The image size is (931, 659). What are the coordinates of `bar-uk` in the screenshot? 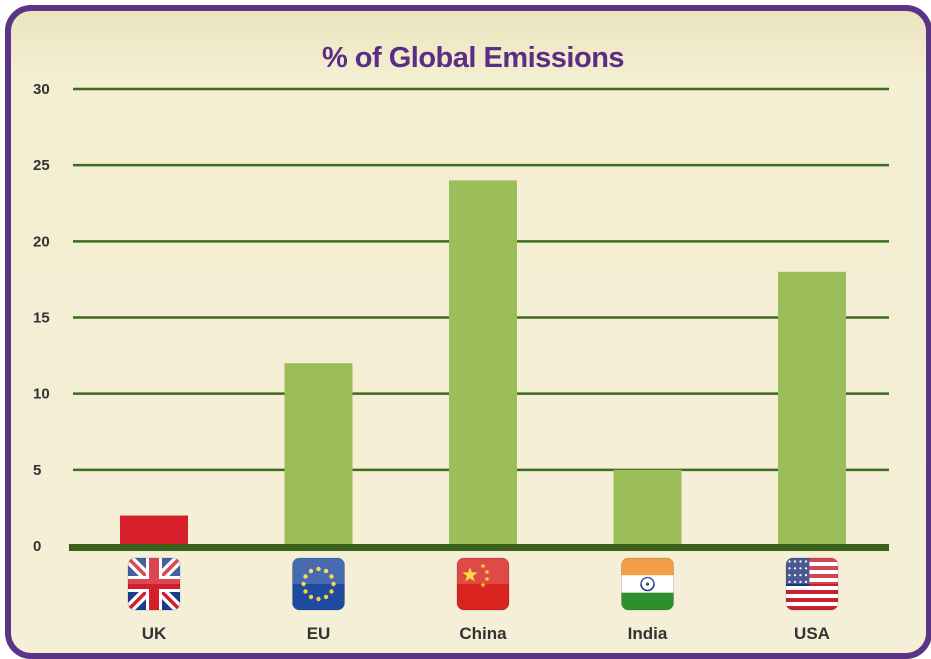 It's located at (154, 530).